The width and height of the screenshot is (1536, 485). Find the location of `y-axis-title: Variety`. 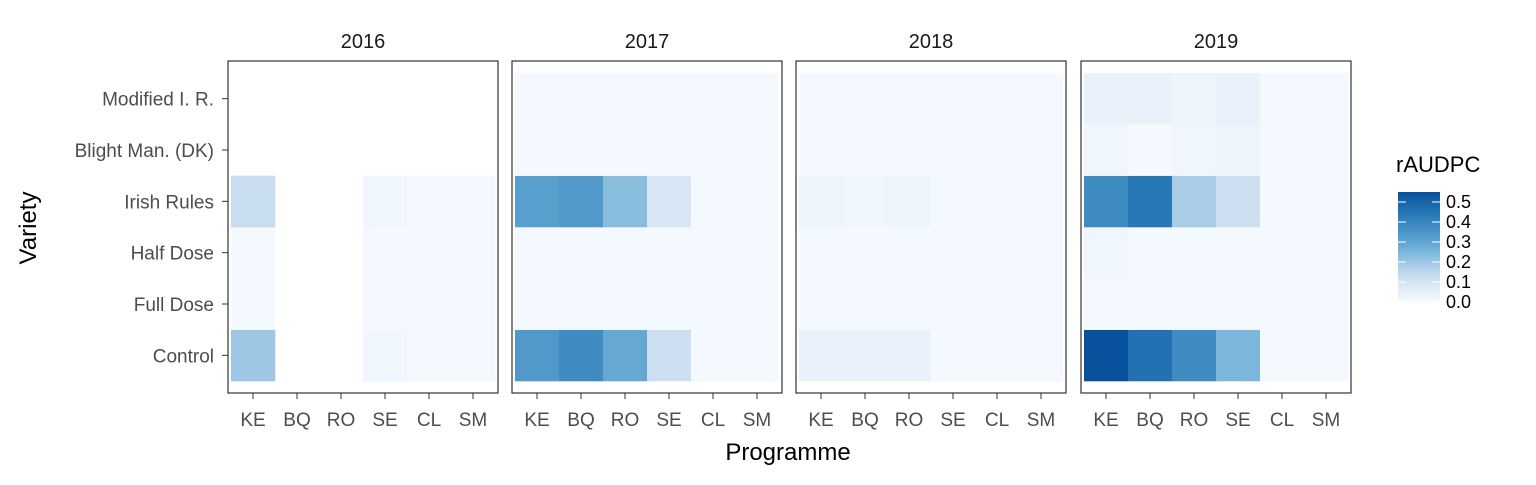

y-axis-title: Variety is located at coordinates (28, 228).